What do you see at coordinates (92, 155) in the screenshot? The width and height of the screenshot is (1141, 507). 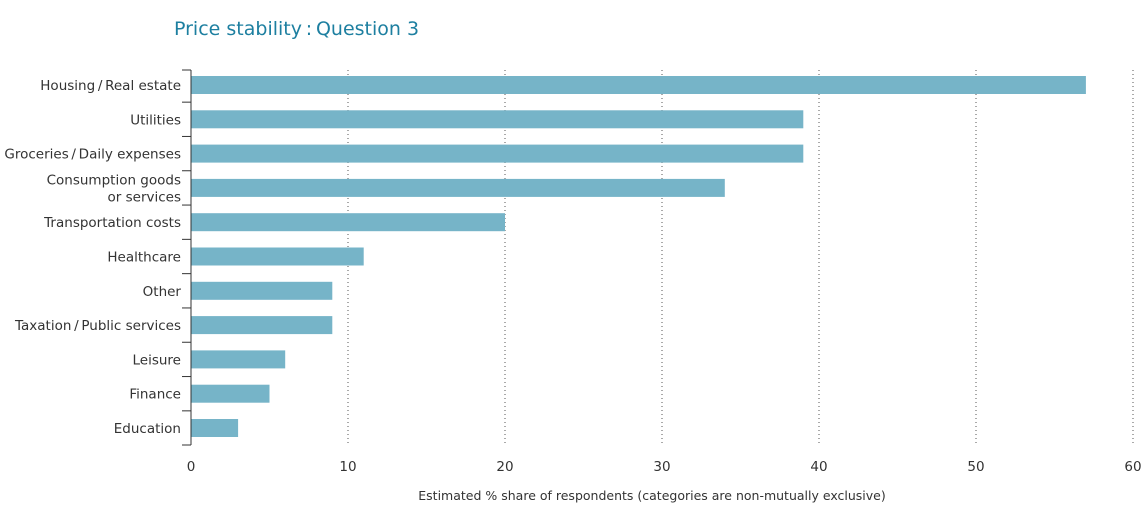 I see `category-label: Groceries / Daily expenses` at bounding box center [92, 155].